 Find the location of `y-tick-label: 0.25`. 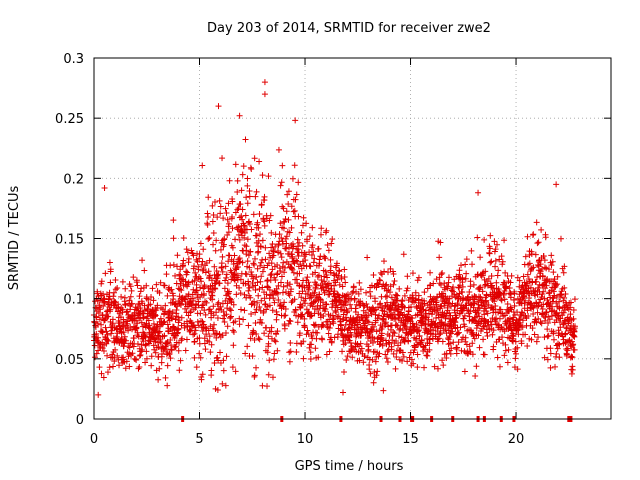

y-tick-label: 0.25 is located at coordinates (69, 119).